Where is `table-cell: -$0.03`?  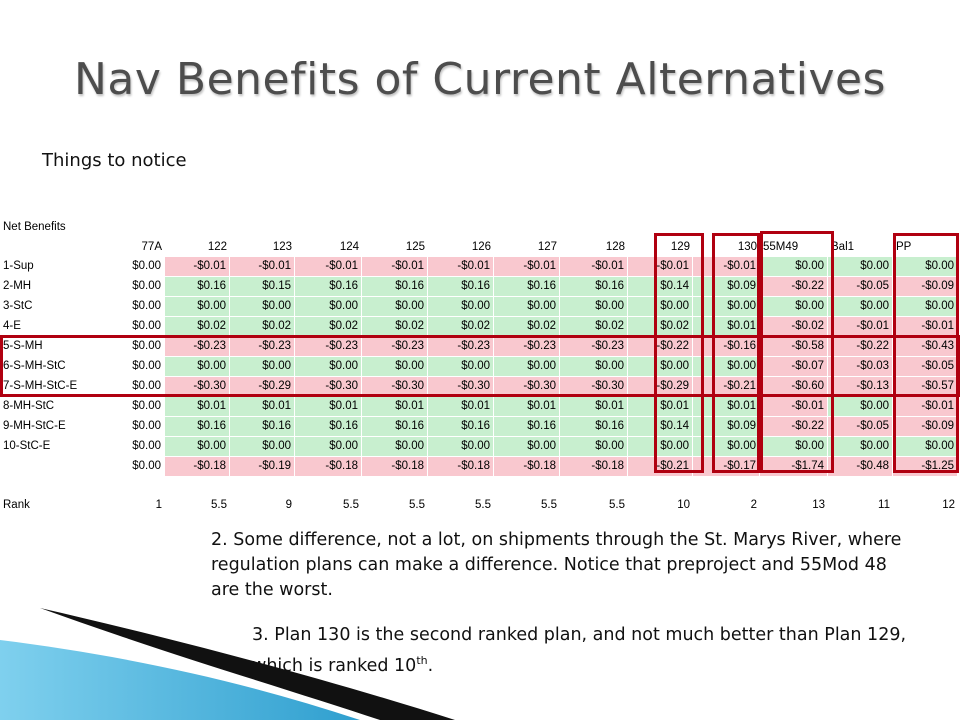
table-cell: -$0.03 is located at coordinates (860, 366).